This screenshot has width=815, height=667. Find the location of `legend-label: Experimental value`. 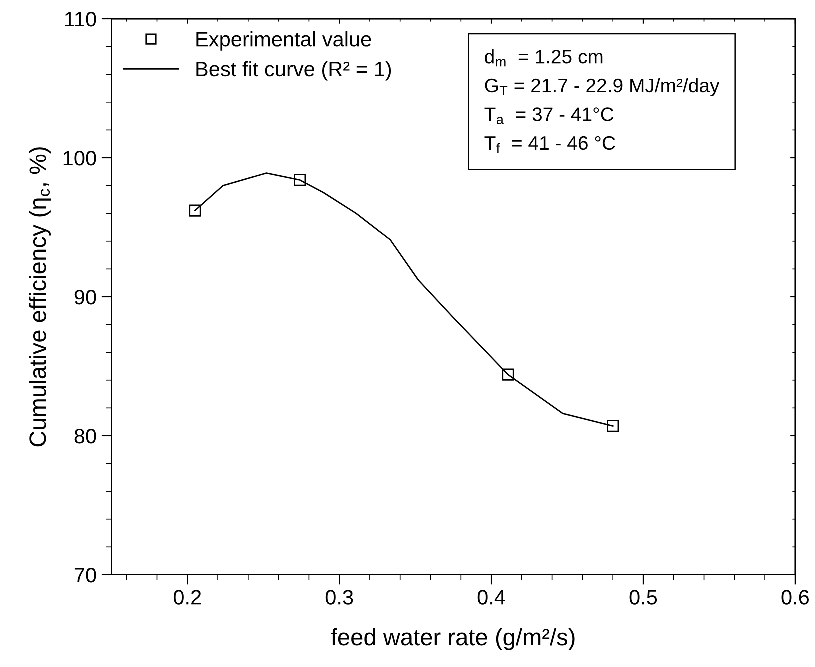

legend-label: Experimental value is located at coordinates (284, 41).